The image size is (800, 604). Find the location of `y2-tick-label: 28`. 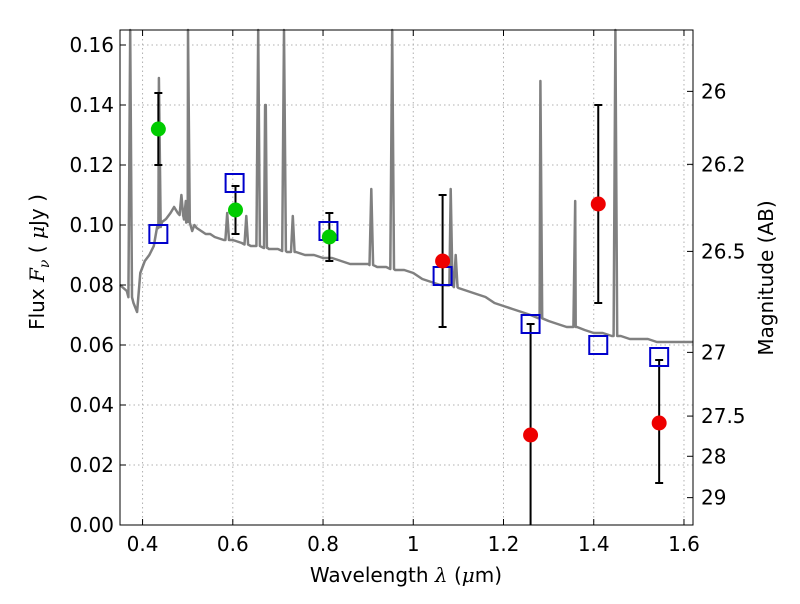

y2-tick-label: 28 is located at coordinates (713, 456).